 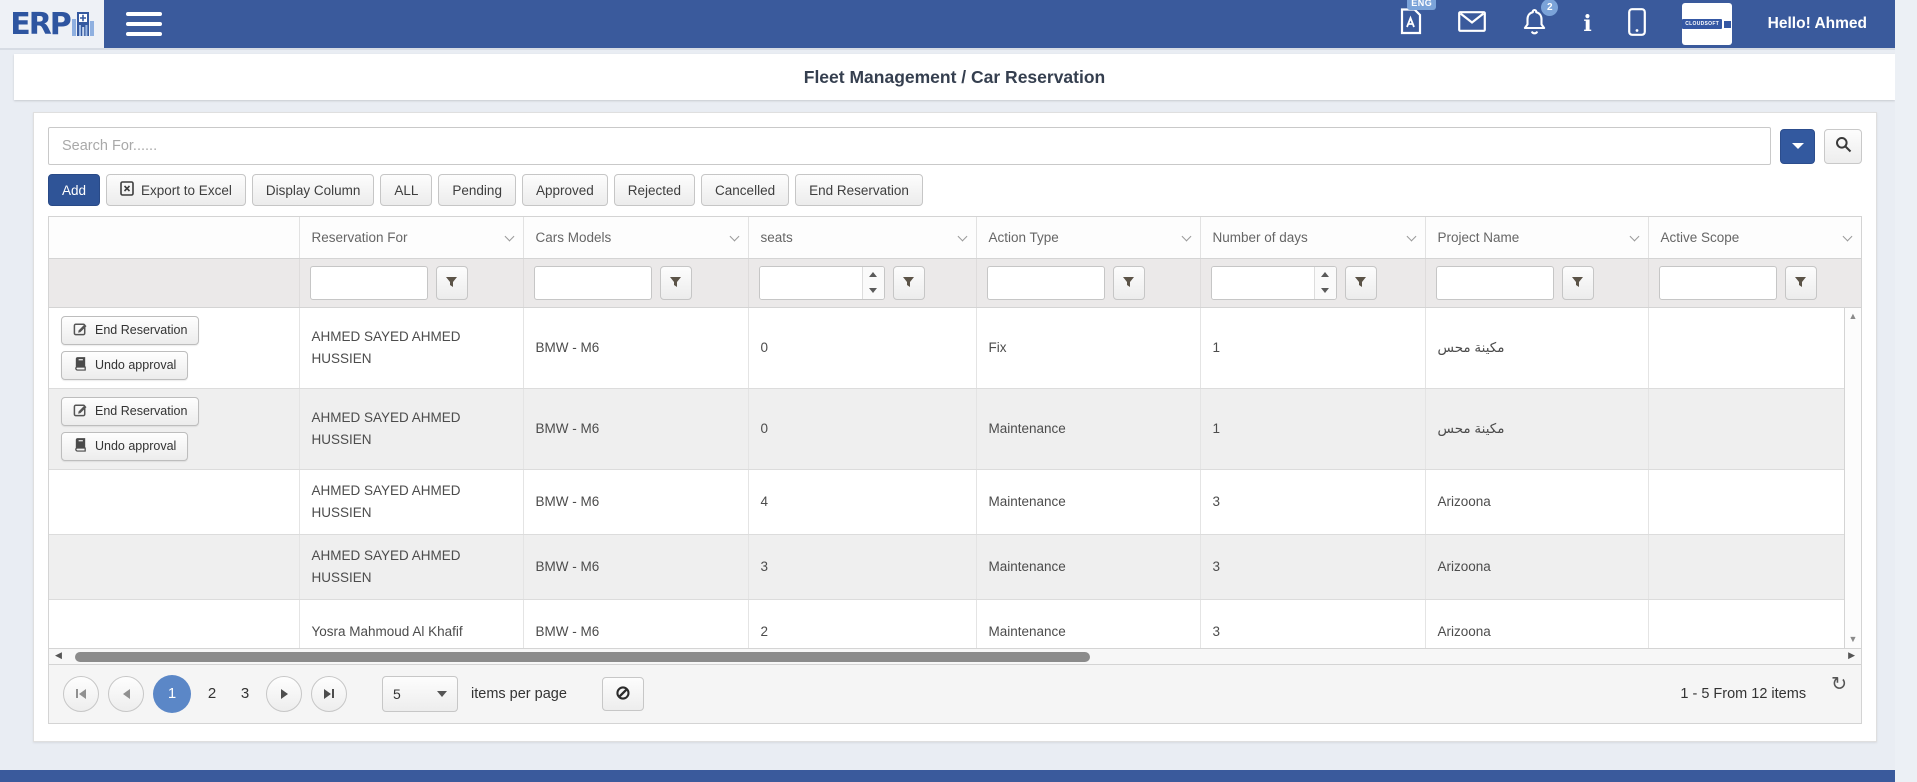 I want to click on column-header-actions, so click(x=174, y=238).